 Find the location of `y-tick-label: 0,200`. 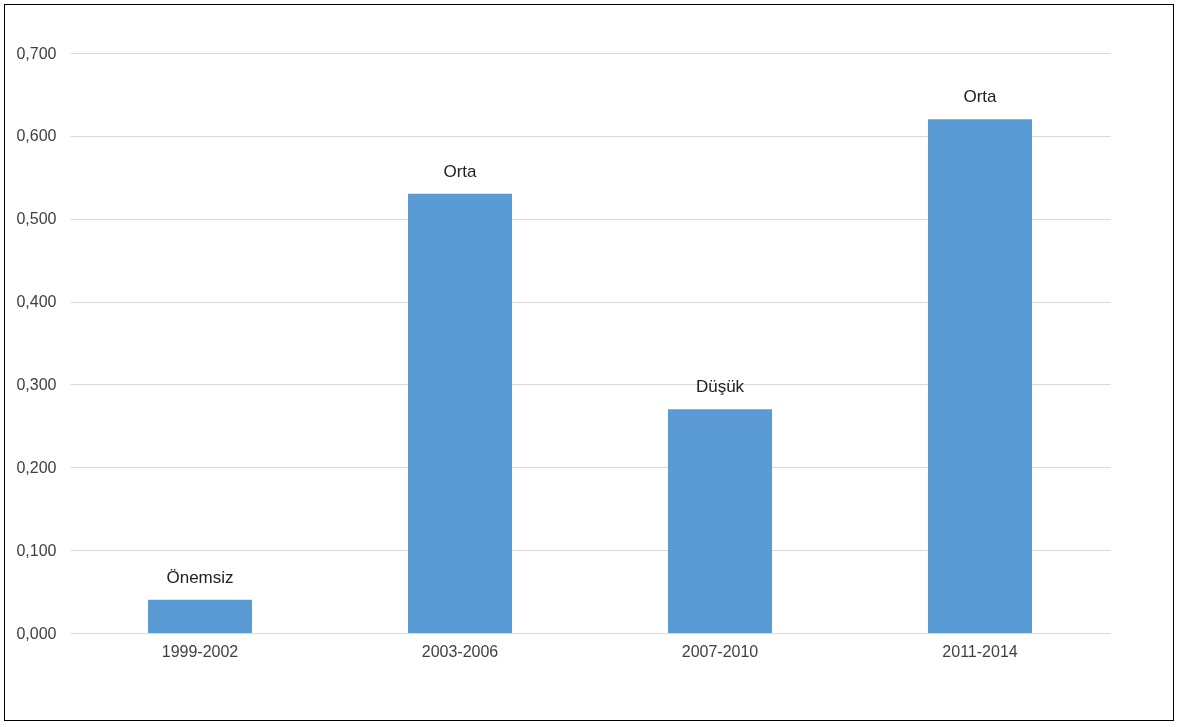

y-tick-label: 0,200 is located at coordinates (36, 467).